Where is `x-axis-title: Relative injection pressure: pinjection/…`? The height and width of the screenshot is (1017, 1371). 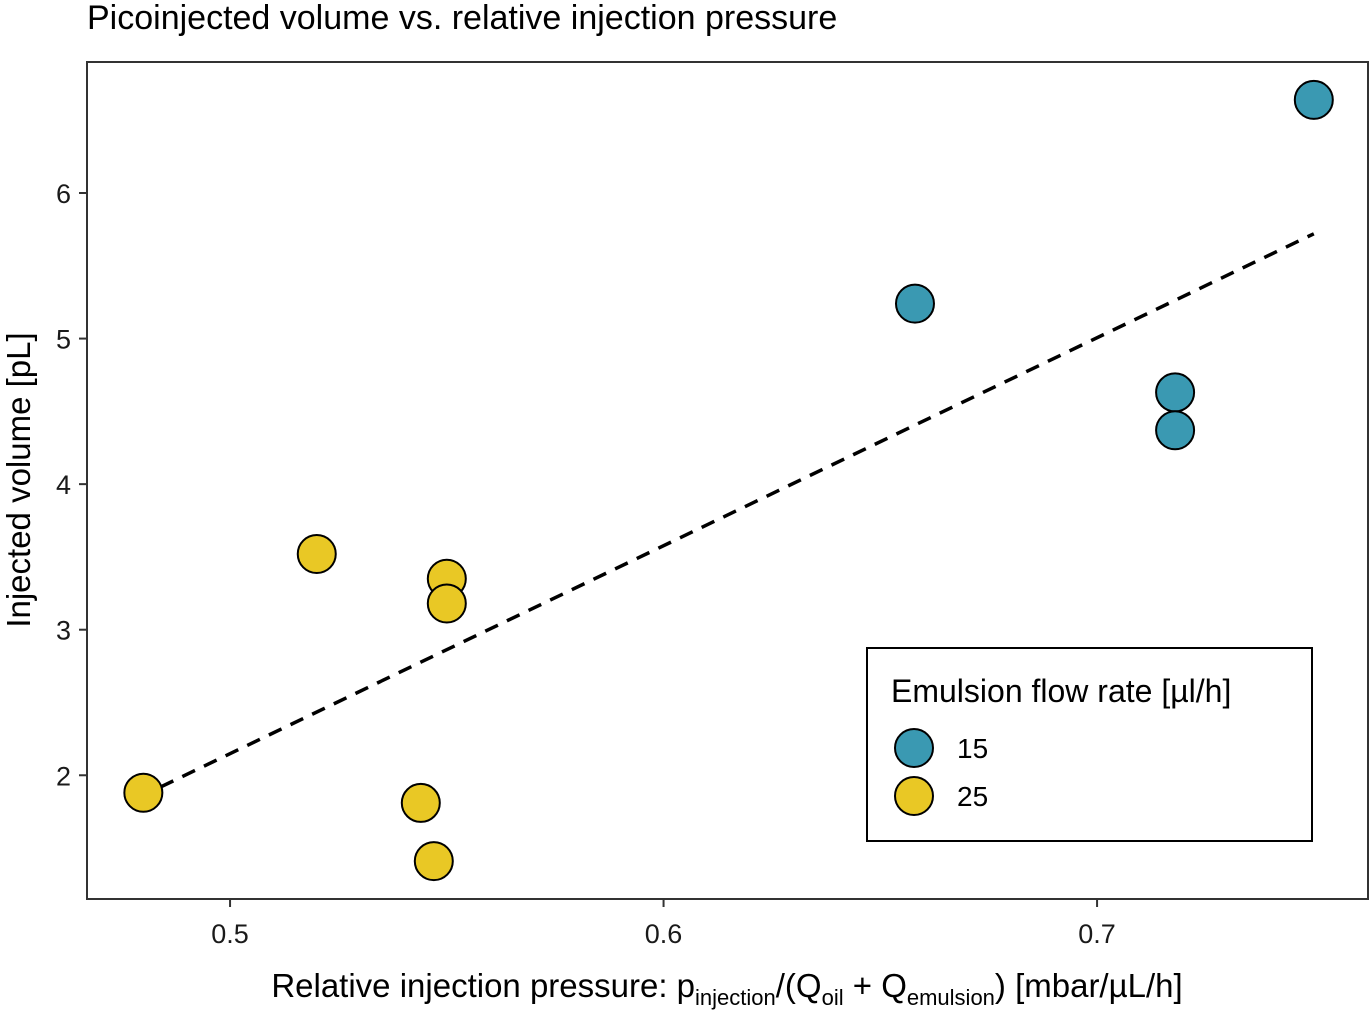 x-axis-title: Relative injection pressure: pinjection/… is located at coordinates (726, 988).